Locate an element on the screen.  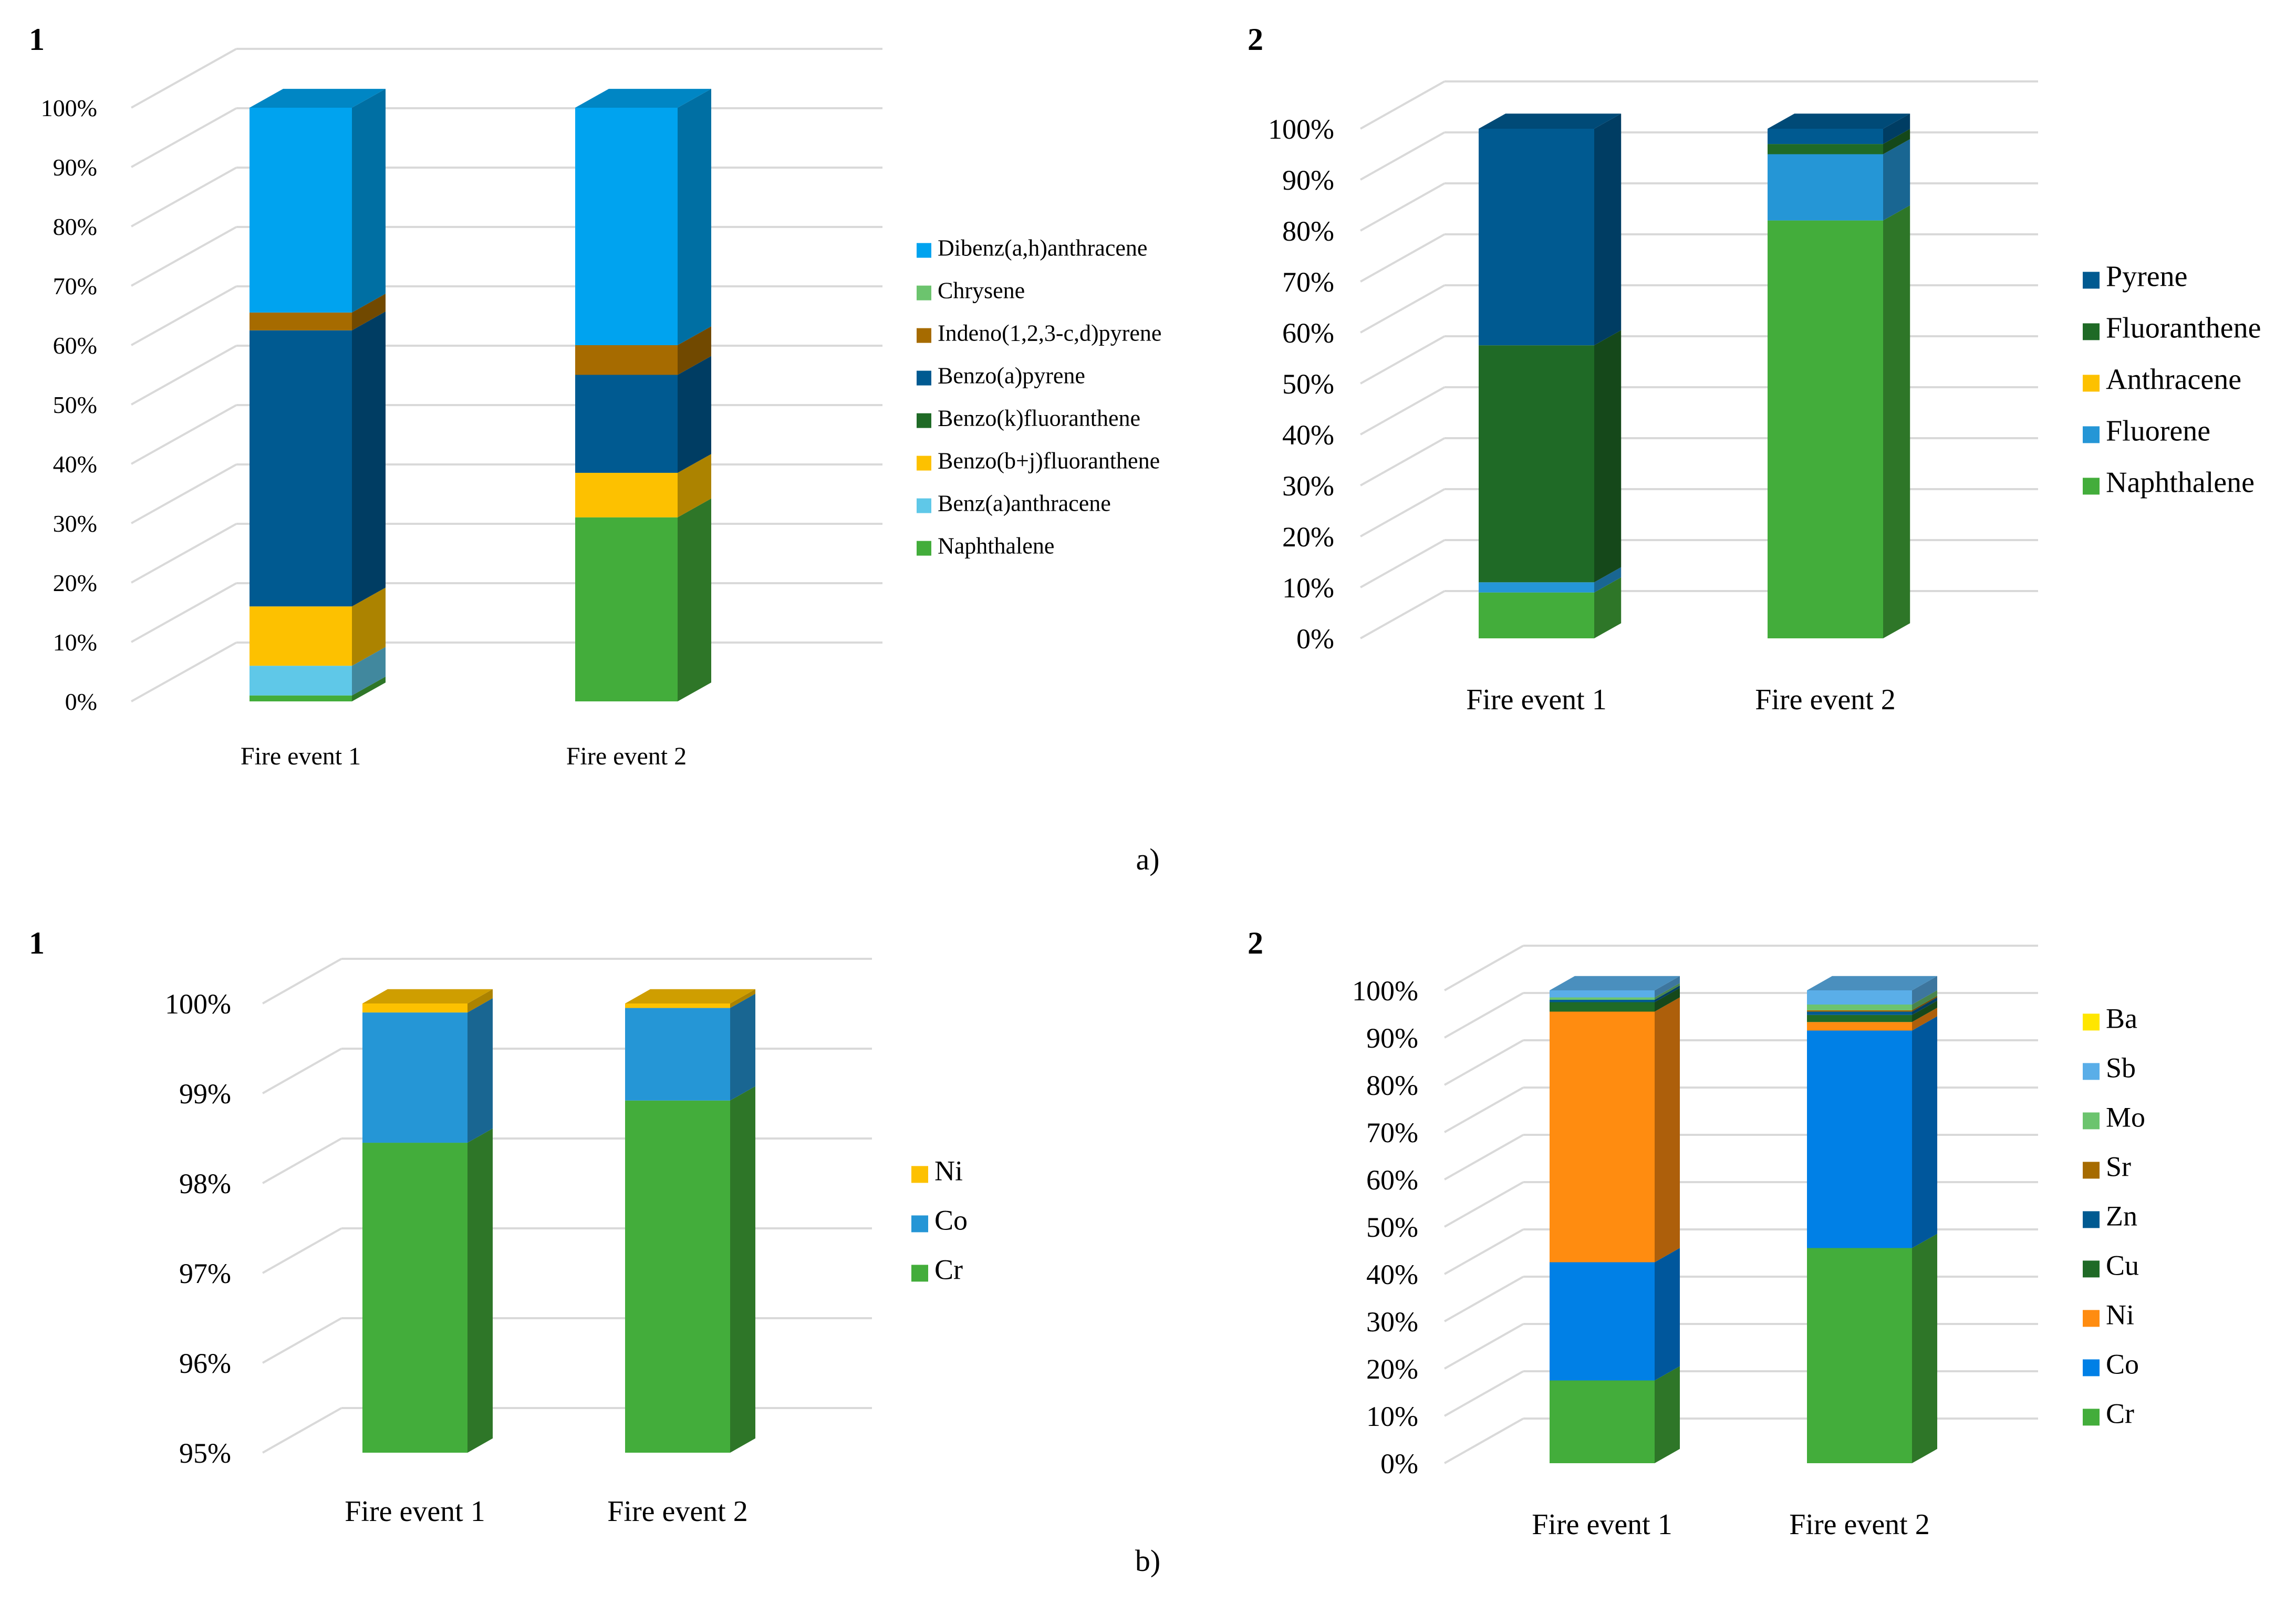
legend-label: Pyrene is located at coordinates (2147, 277).